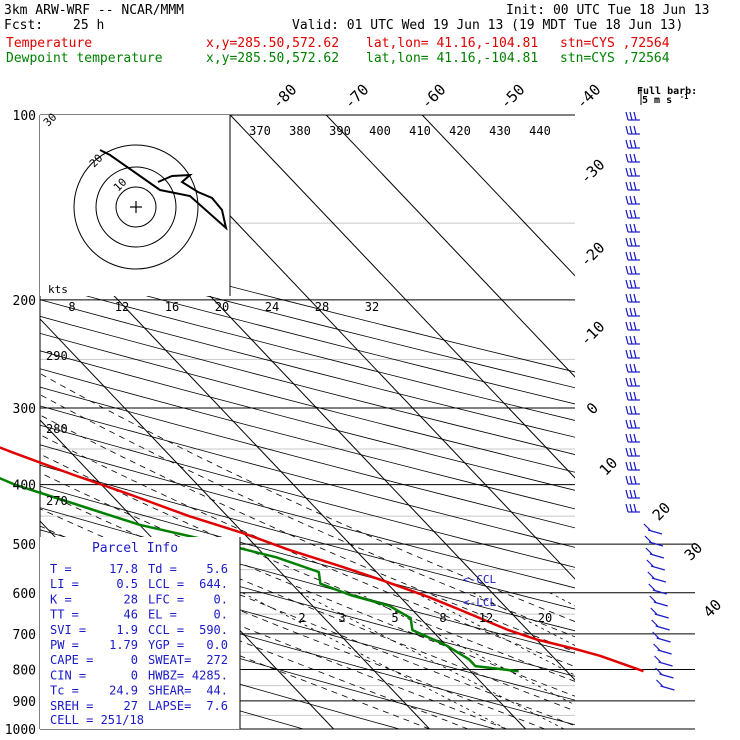 The height and width of the screenshot is (740, 740). I want to click on speed-label-32: 32, so click(372, 307).